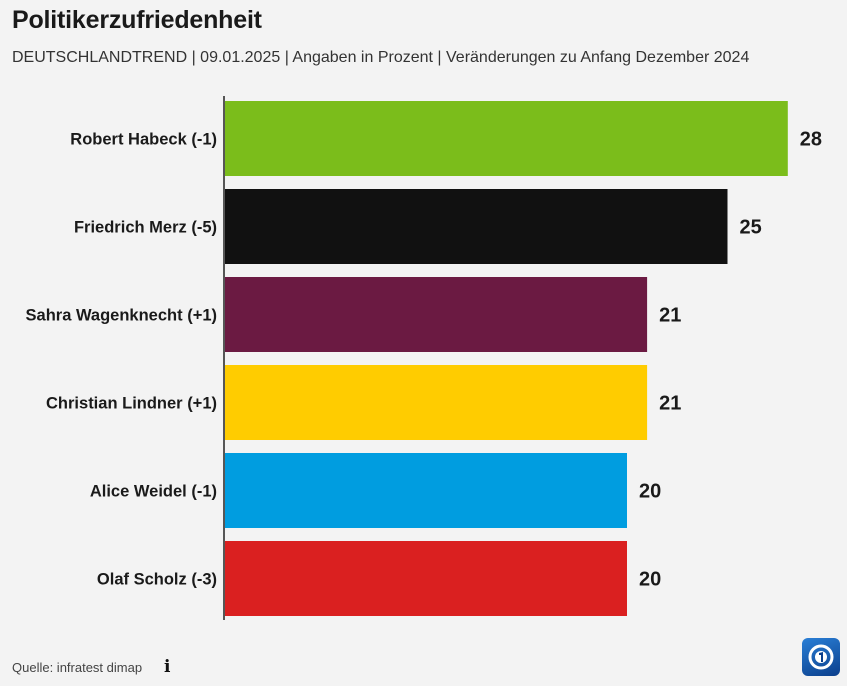  I want to click on chart-title: Politikerzufriedenheit, so click(137, 20).